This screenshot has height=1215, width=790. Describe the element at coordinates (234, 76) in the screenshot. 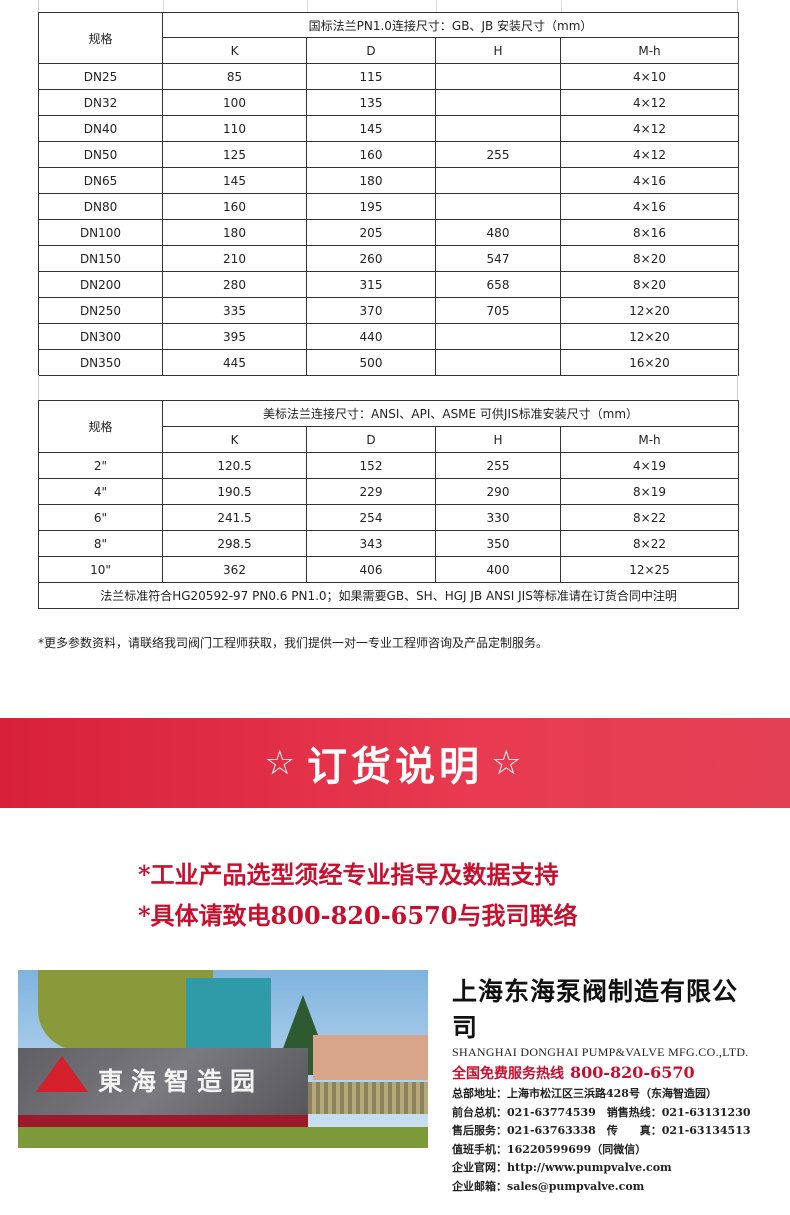

I see `table-cell: 85` at that location.